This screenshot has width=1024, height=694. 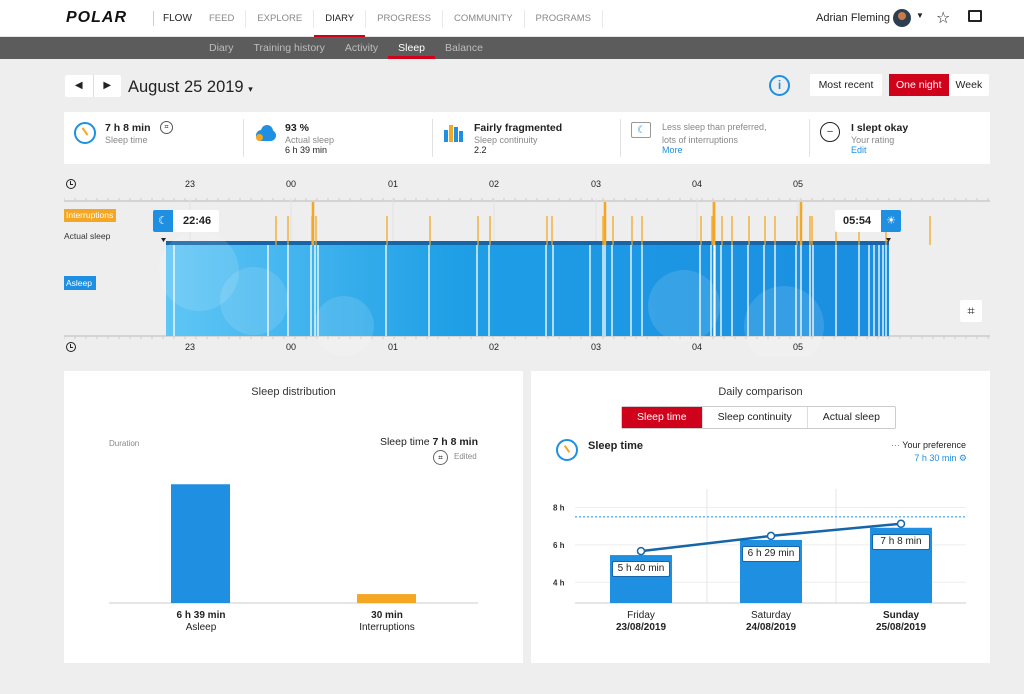 What do you see at coordinates (859, 150) in the screenshot?
I see `summary-link: Edit` at bounding box center [859, 150].